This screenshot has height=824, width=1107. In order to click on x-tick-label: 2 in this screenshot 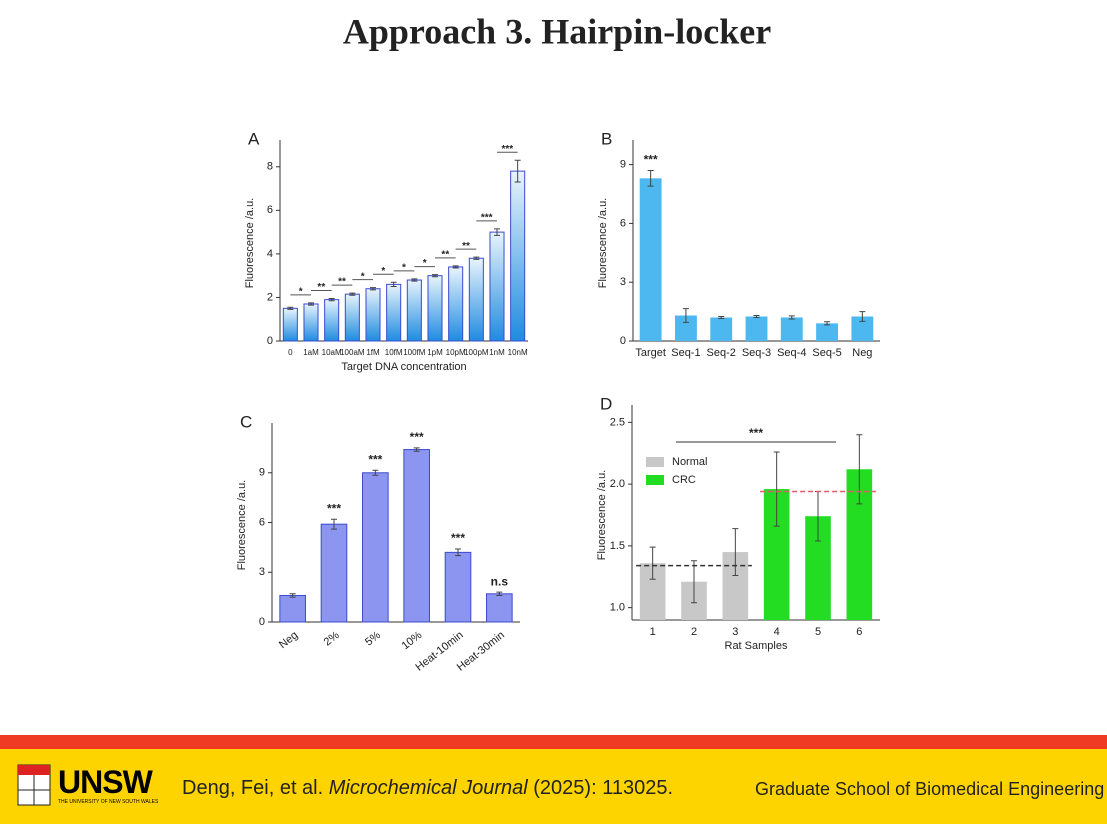, I will do `click(694, 632)`.